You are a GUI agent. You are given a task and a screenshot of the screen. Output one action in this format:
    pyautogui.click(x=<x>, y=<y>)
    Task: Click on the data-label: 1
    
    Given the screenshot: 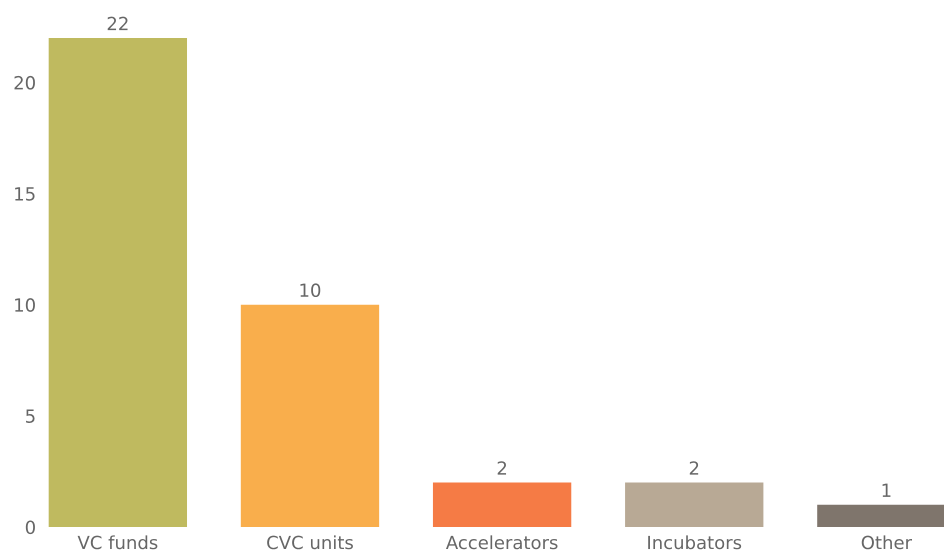 What is the action you would take?
    pyautogui.click(x=886, y=490)
    